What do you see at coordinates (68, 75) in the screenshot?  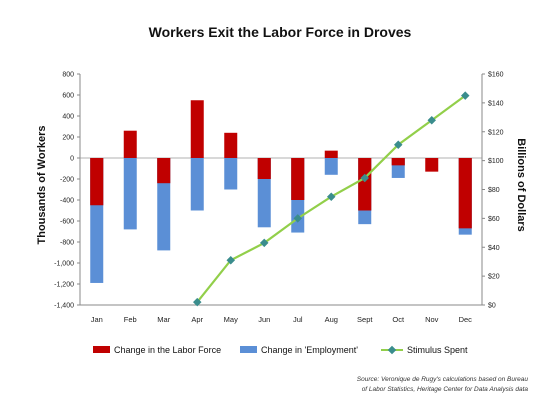 I see `left-tick-label: 800` at bounding box center [68, 75].